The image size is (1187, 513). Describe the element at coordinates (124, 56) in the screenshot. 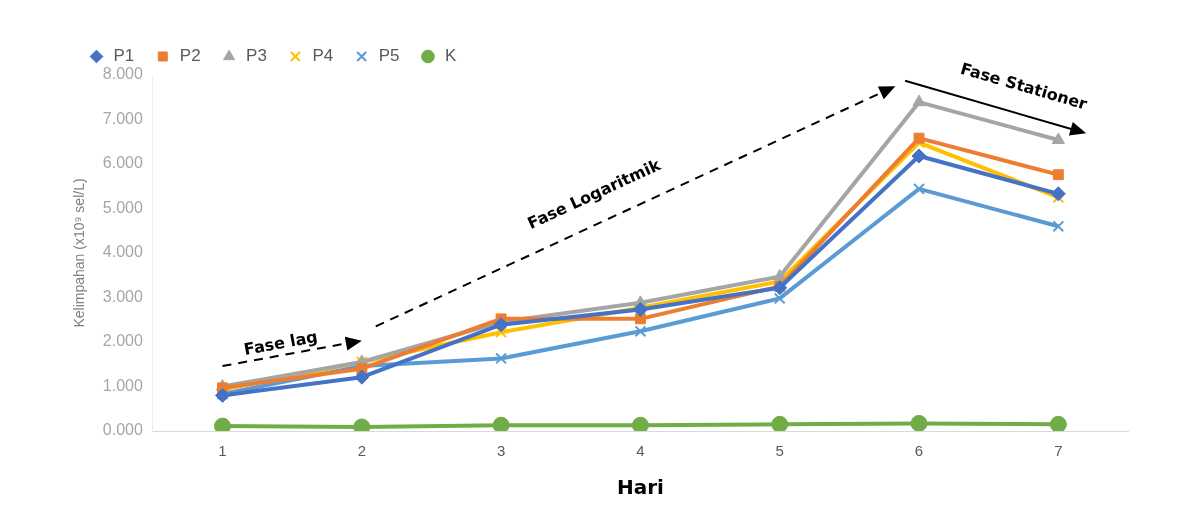

I see `legend-label: P1` at that location.